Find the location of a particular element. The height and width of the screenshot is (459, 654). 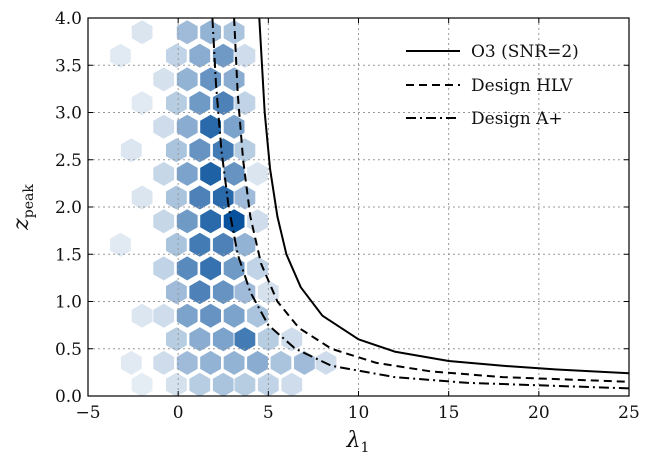

x-tick-label: 20 is located at coordinates (539, 413).